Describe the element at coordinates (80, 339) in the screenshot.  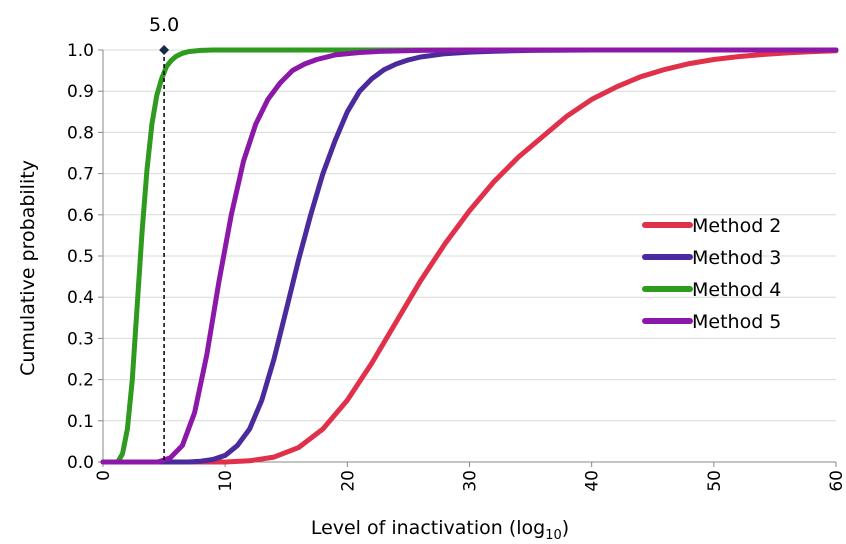
I see `y-tick-label-3: 0.3` at that location.